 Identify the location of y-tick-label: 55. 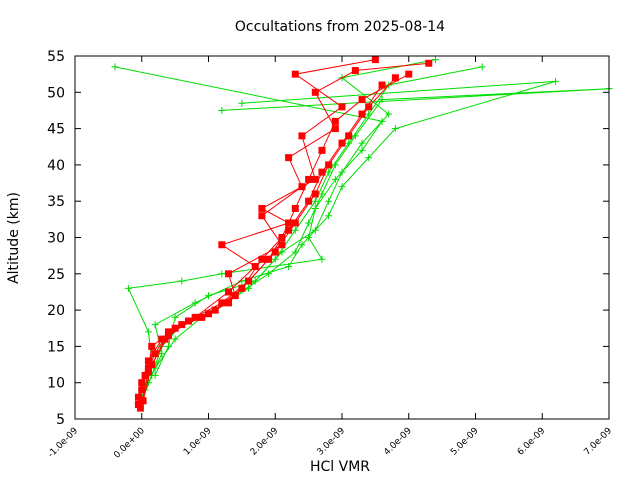
(56, 57).